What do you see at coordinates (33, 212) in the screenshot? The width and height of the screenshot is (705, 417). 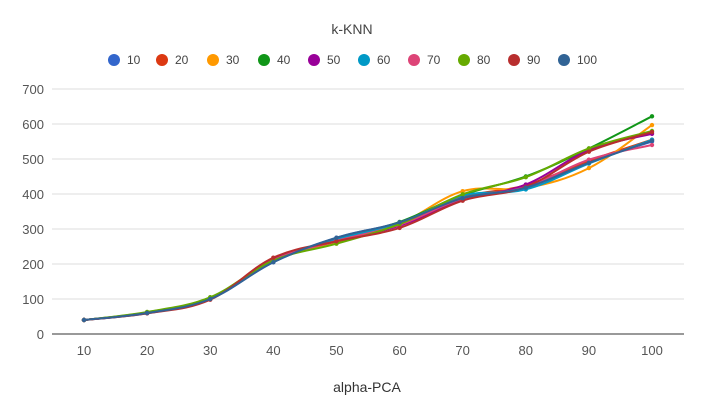 I see `y-axis-ticks: 0 100 200 300 400 500 600 700` at bounding box center [33, 212].